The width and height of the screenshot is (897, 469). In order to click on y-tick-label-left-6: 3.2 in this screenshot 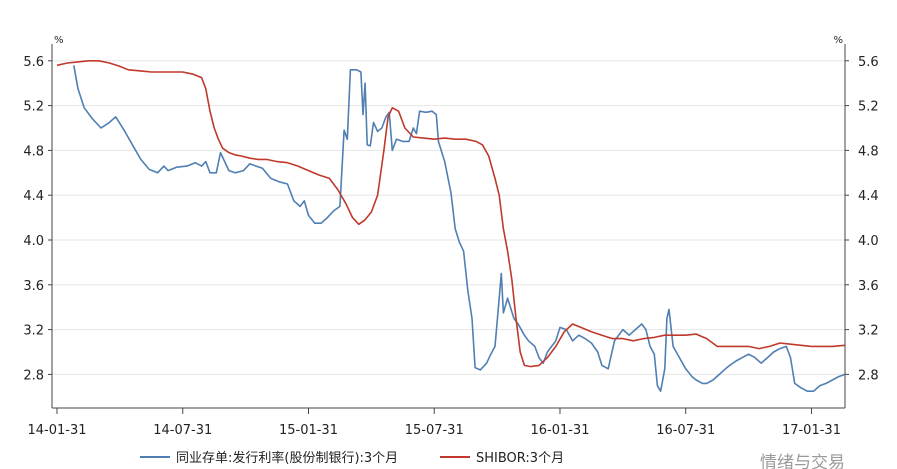, I will do `click(33, 331)`.